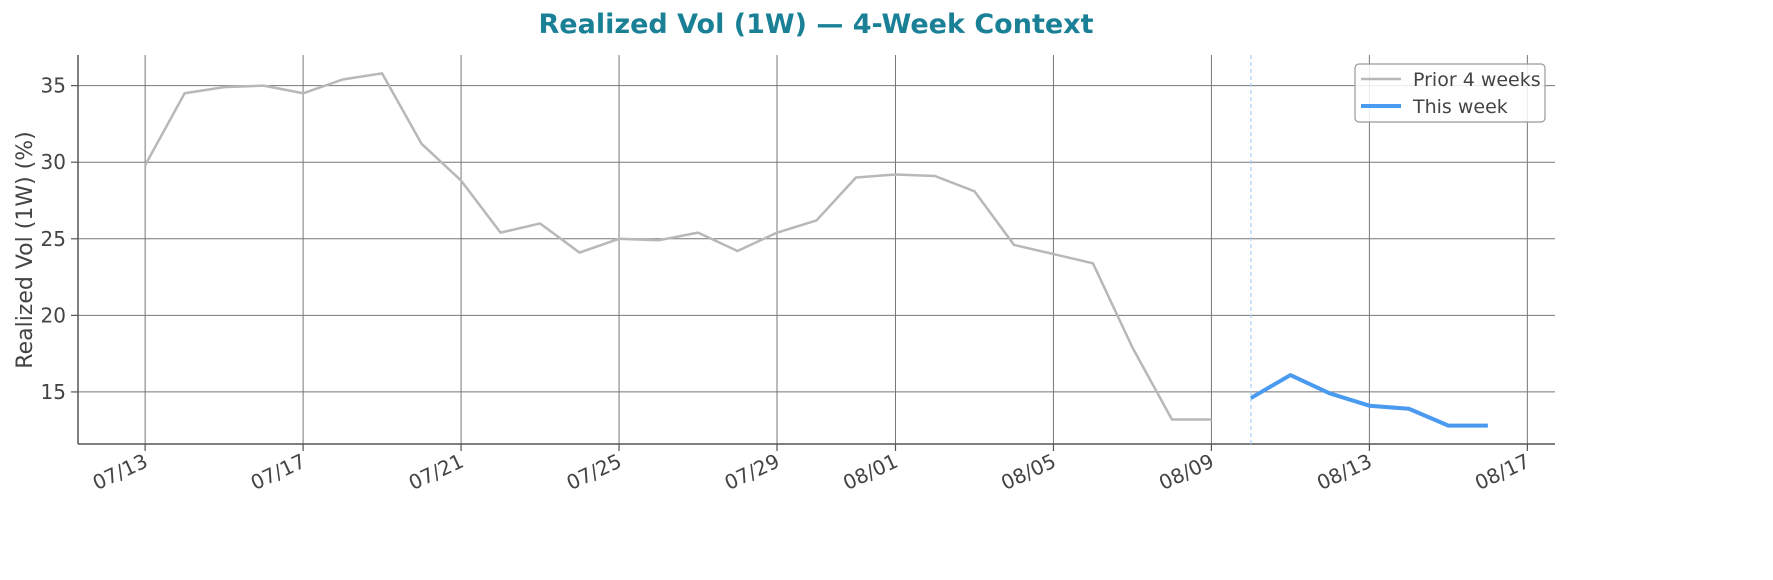 Image resolution: width=1773 pixels, height=580 pixels. Describe the element at coordinates (25, 249) in the screenshot. I see `y-axis-label: Realized Vol (1W) (%)` at that location.